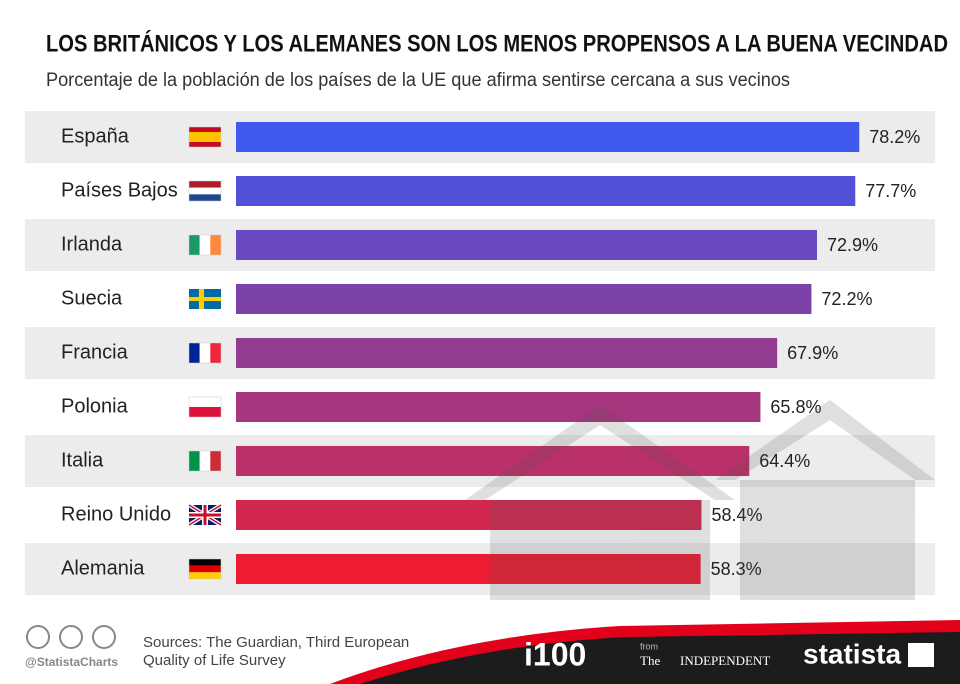 The image size is (960, 684). What do you see at coordinates (784, 461) in the screenshot?
I see `value-label: 64.4%` at bounding box center [784, 461].